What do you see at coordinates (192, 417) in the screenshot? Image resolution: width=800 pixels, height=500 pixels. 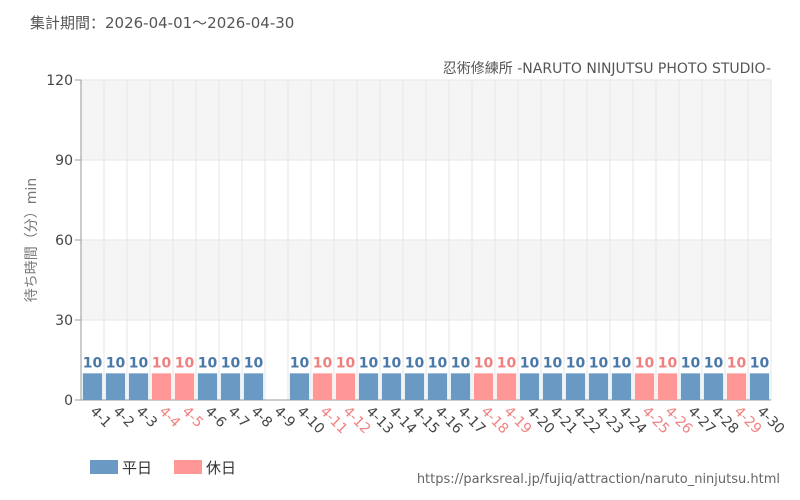 I see `x-tick-label: 4-5` at bounding box center [192, 417].